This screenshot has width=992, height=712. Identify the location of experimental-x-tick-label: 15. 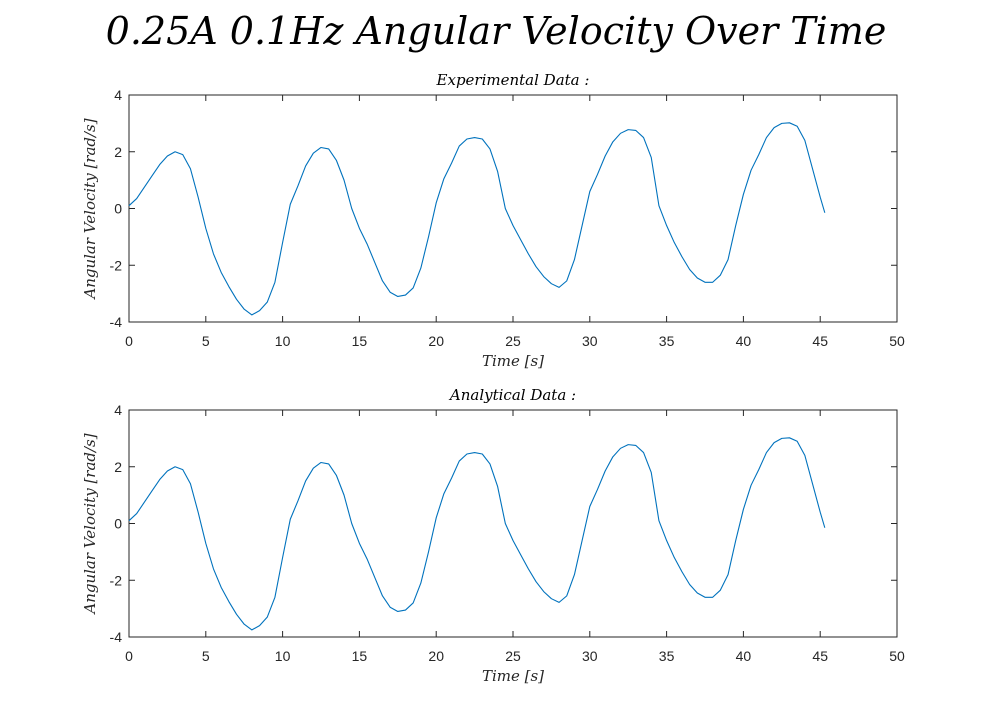
(360, 341).